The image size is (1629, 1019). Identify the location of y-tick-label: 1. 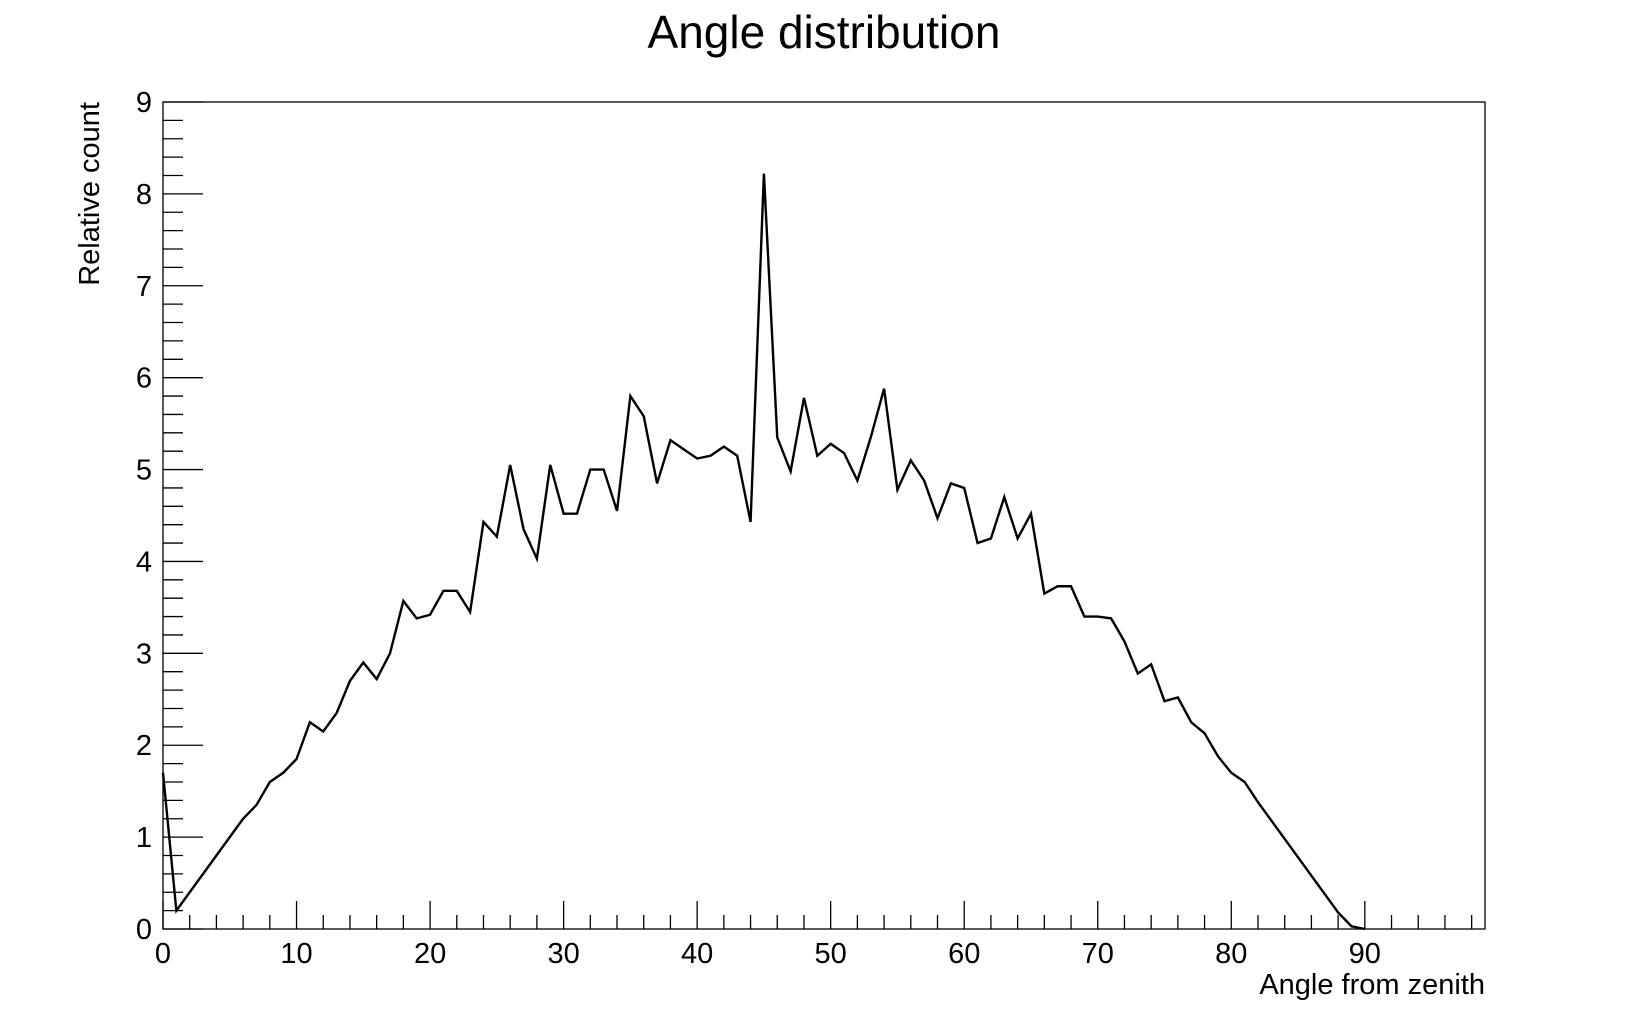
(144, 838).